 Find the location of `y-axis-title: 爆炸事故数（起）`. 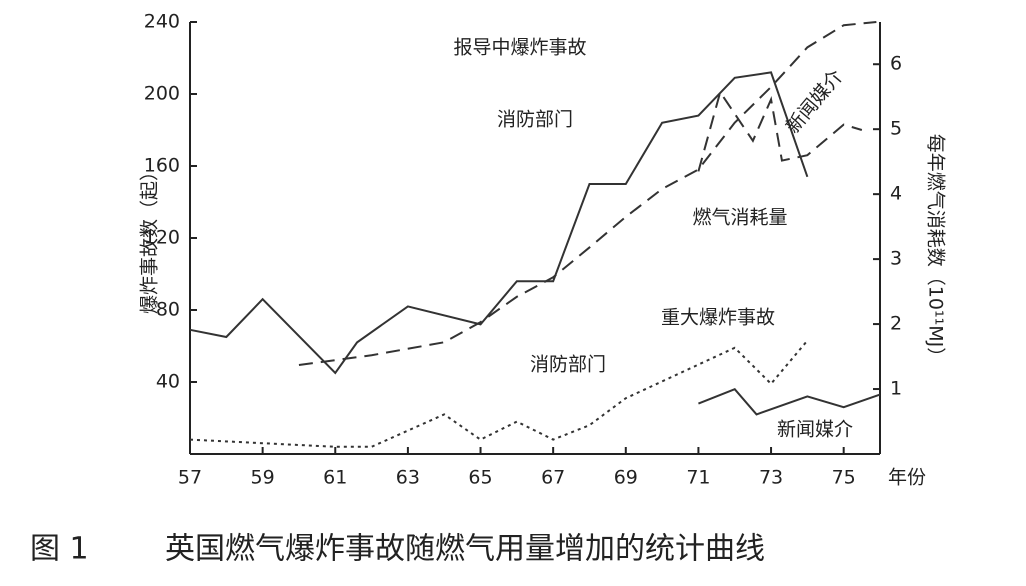

y-axis-title: 爆炸事故数（起） is located at coordinates (150, 238).